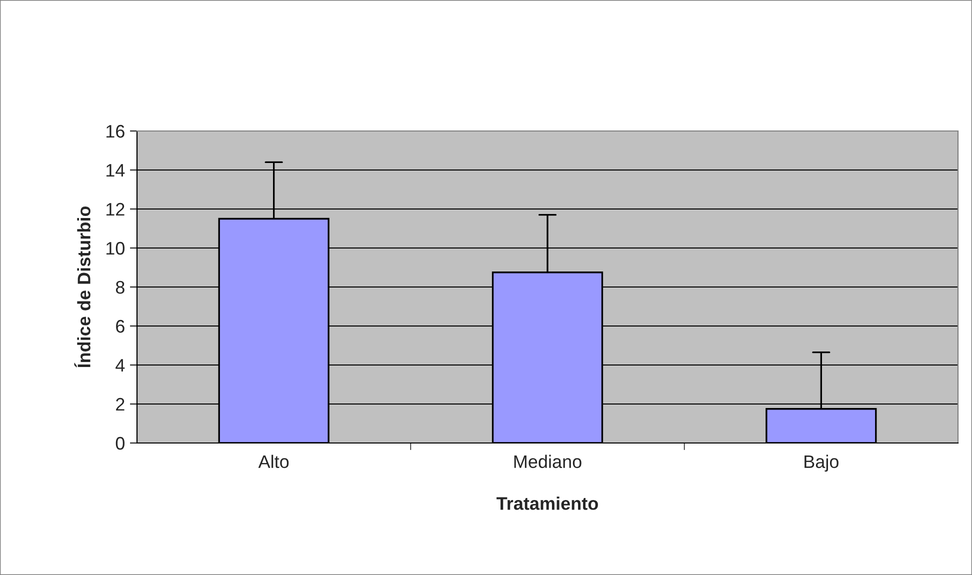 The width and height of the screenshot is (972, 575). What do you see at coordinates (115, 248) in the screenshot?
I see `y-tick-label: 10` at bounding box center [115, 248].